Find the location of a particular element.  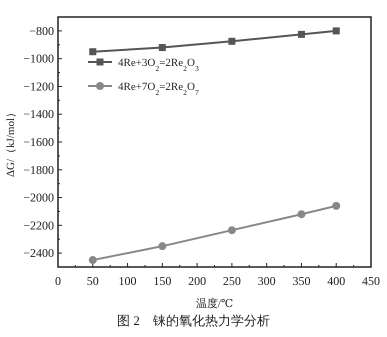

x-tick-label: 150 is located at coordinates (162, 281).